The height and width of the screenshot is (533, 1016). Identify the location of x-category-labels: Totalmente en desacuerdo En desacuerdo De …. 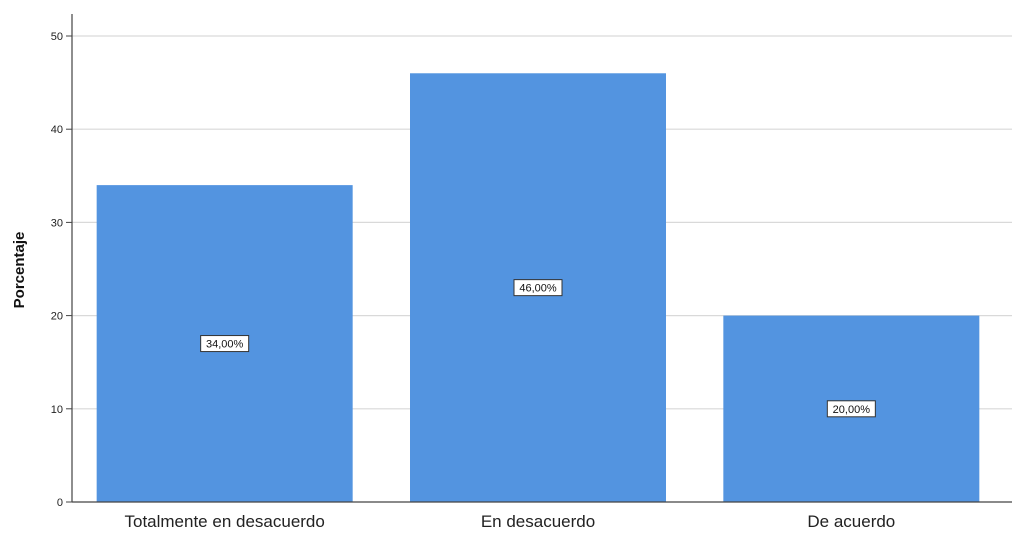
(509, 521).